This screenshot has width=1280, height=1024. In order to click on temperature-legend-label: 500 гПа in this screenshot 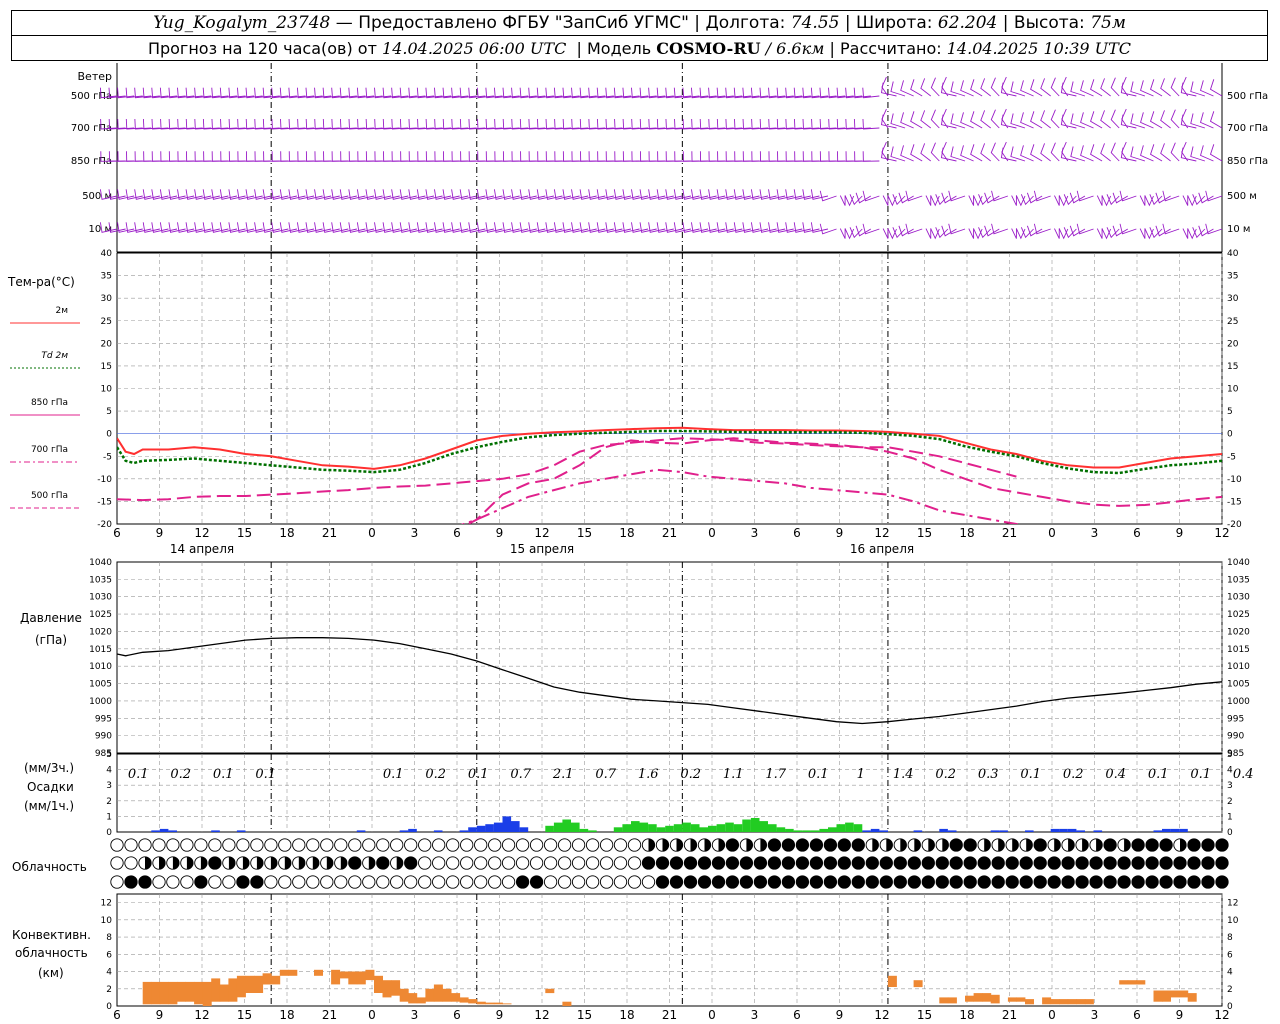, I will do `click(49, 496)`.